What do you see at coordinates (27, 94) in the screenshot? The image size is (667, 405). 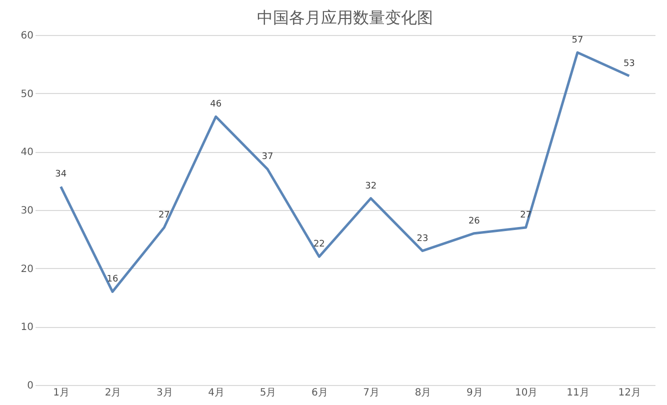 I see `y-tick-label: 50` at bounding box center [27, 94].